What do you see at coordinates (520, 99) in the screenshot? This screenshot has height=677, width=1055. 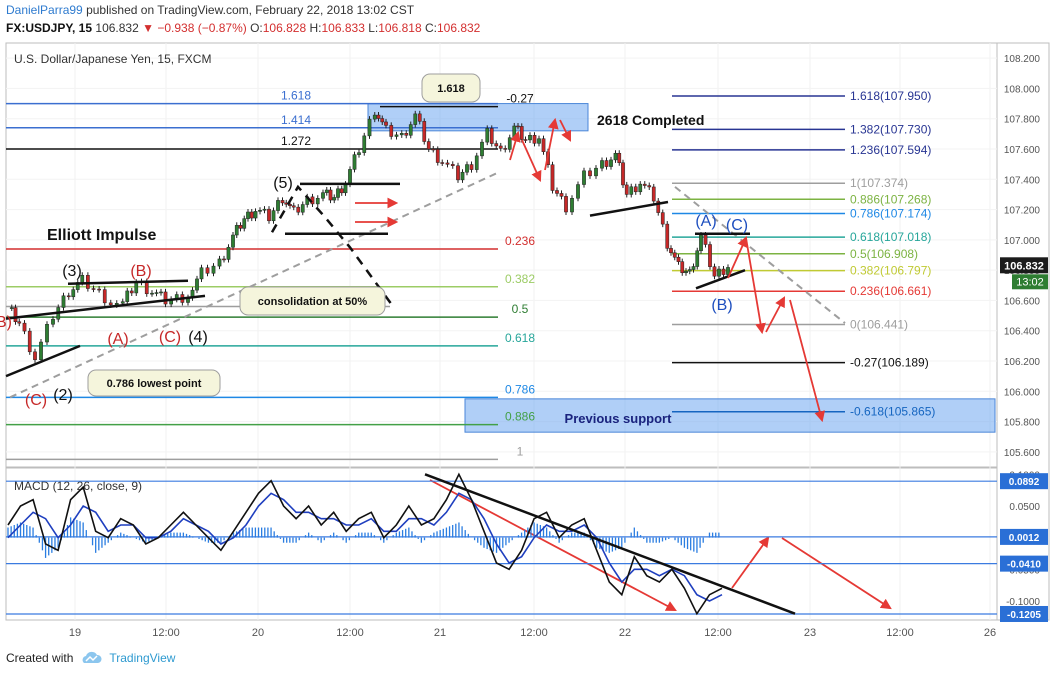 I see `fib-level-label: -0.27` at bounding box center [520, 99].